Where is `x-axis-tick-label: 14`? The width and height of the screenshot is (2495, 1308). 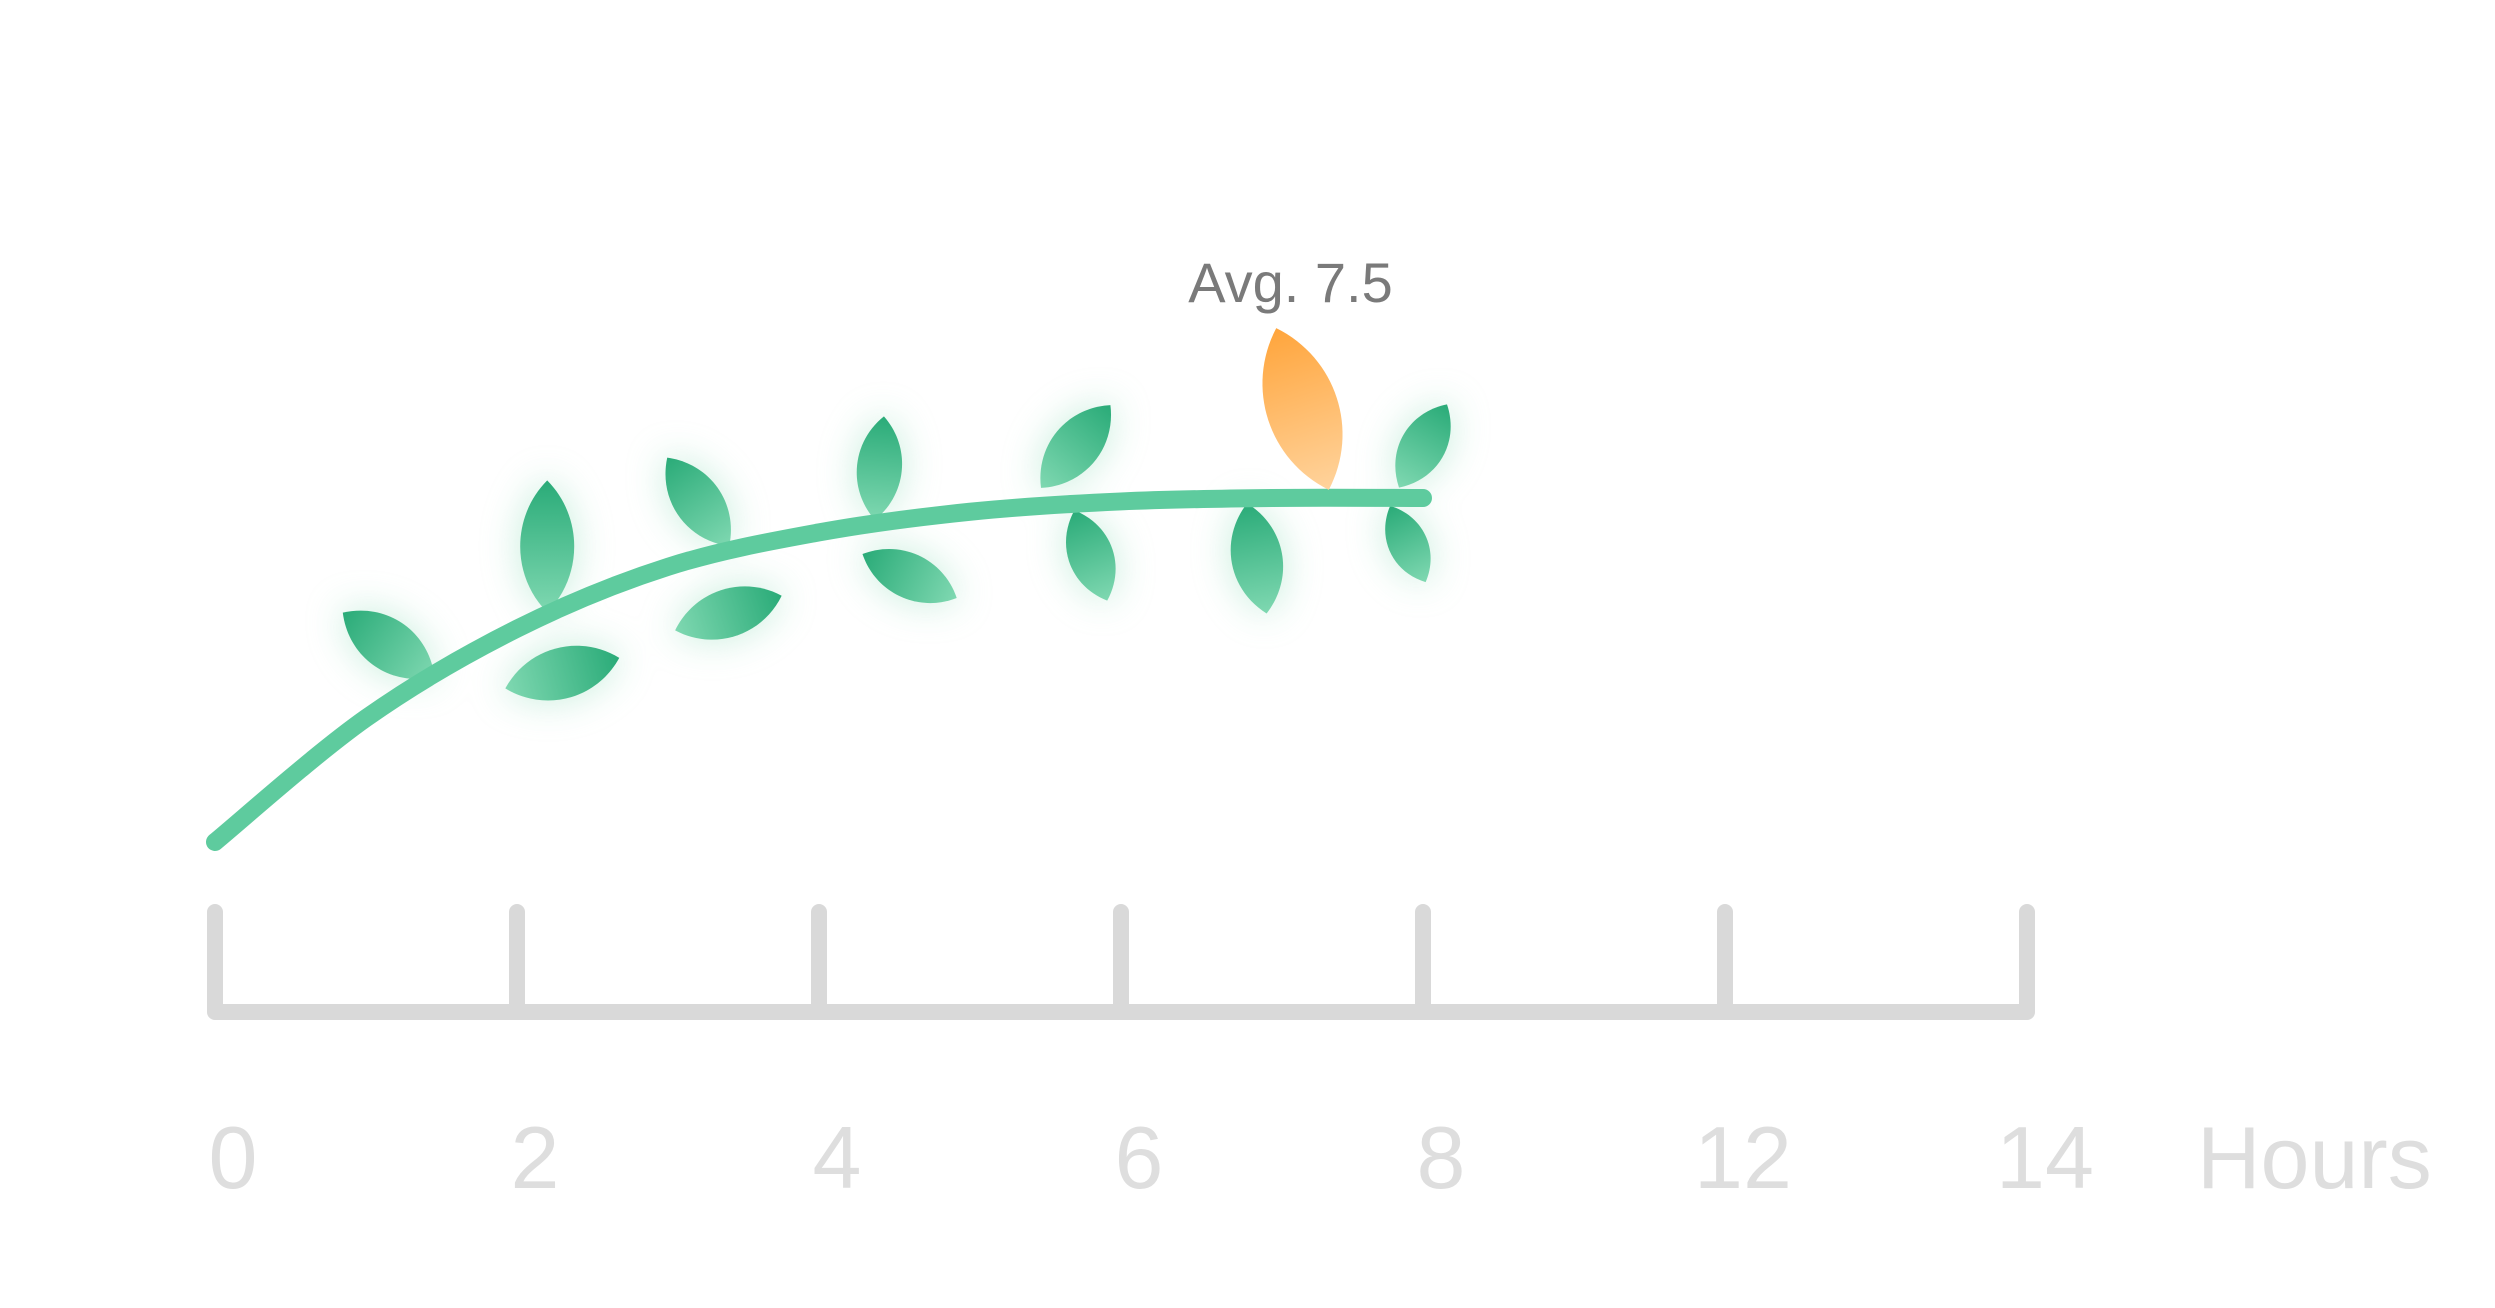
x-axis-tick-label: 14 is located at coordinates (2045, 1157).